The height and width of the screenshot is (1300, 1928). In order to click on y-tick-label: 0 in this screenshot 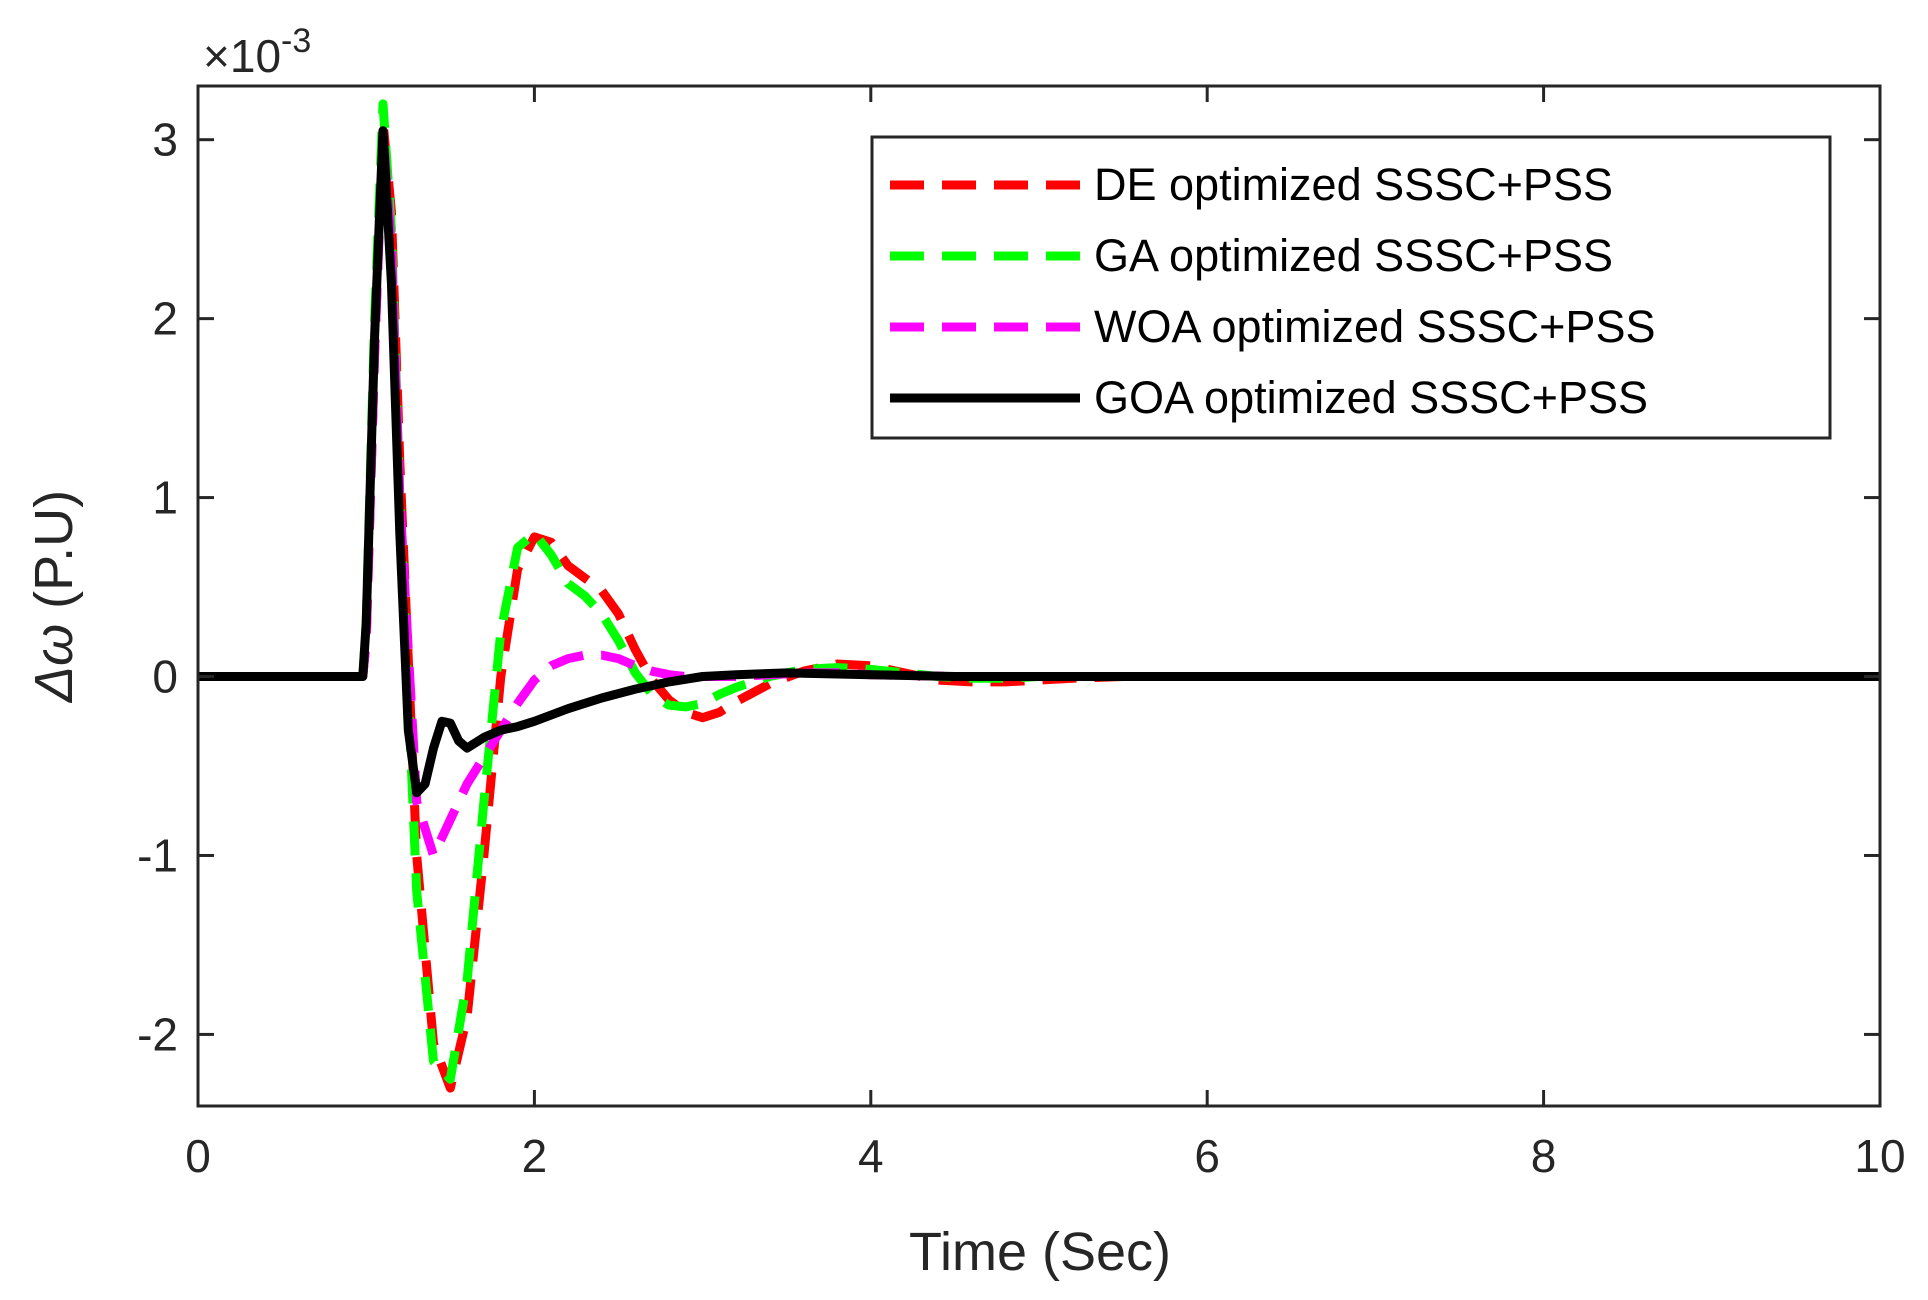, I will do `click(165, 677)`.